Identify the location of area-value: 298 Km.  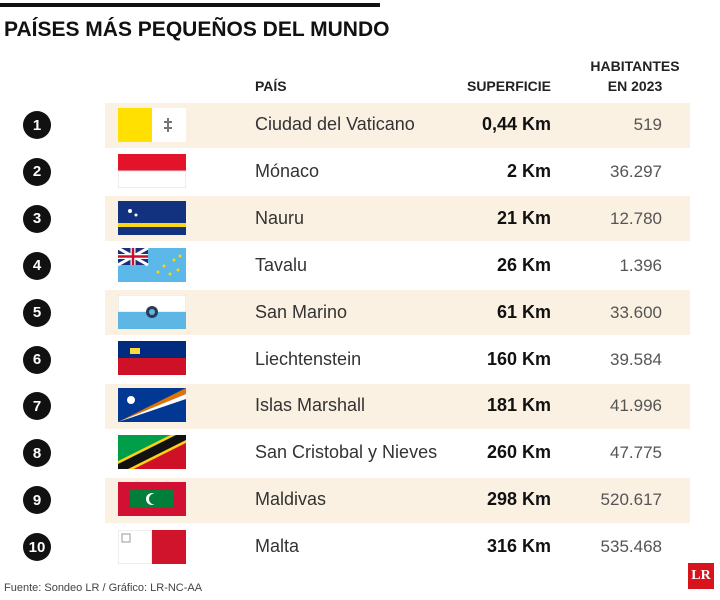
(518, 499).